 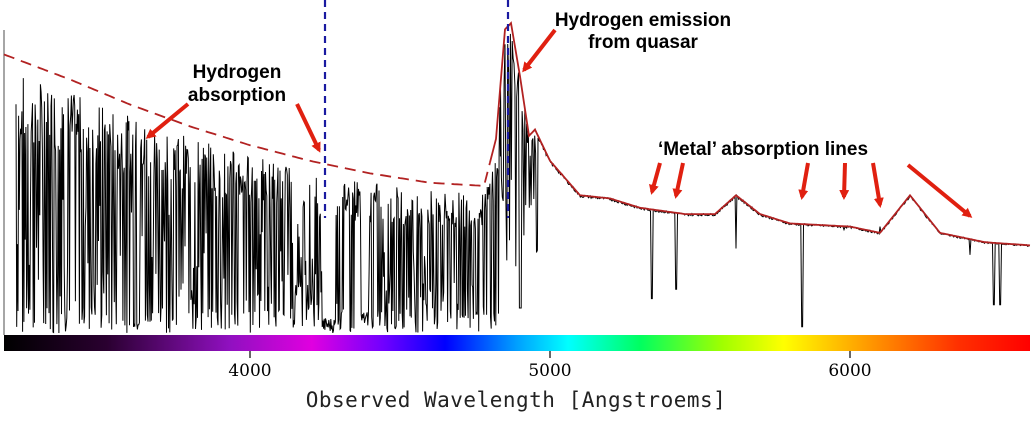 What do you see at coordinates (549, 371) in the screenshot?
I see `x-tick-label-5000: 5000` at bounding box center [549, 371].